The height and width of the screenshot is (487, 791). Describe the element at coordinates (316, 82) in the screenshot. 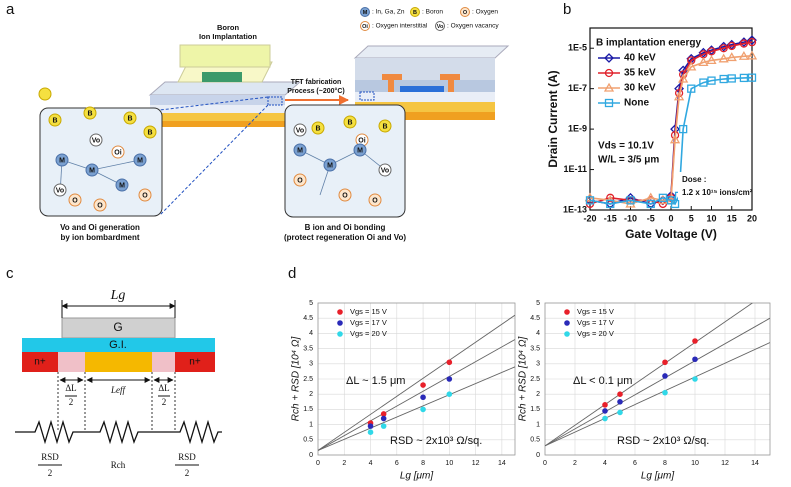

I see `process-label: TFT fabrication` at that location.